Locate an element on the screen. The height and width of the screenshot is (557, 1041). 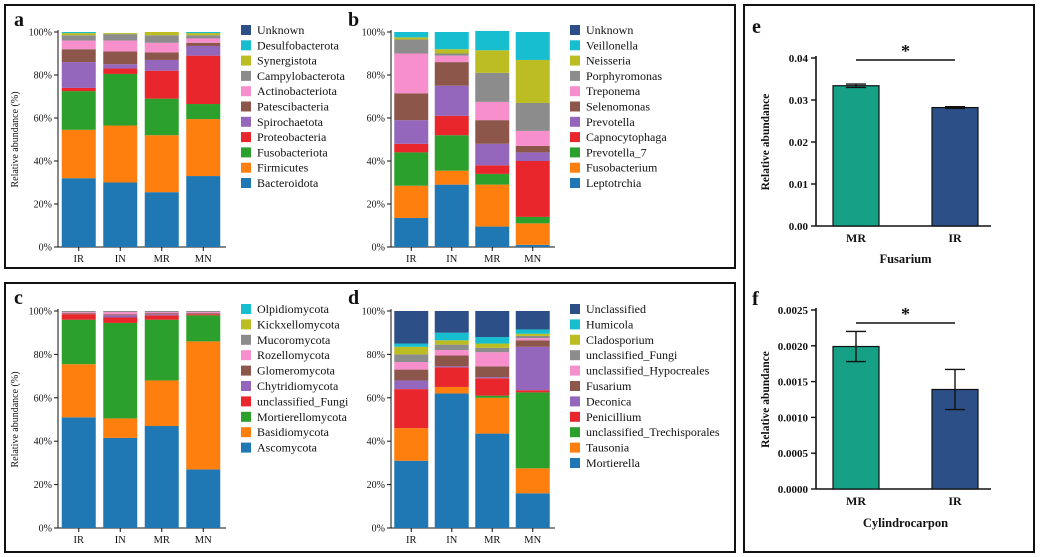
y-tick-label-c: 20% is located at coordinates (43, 485).